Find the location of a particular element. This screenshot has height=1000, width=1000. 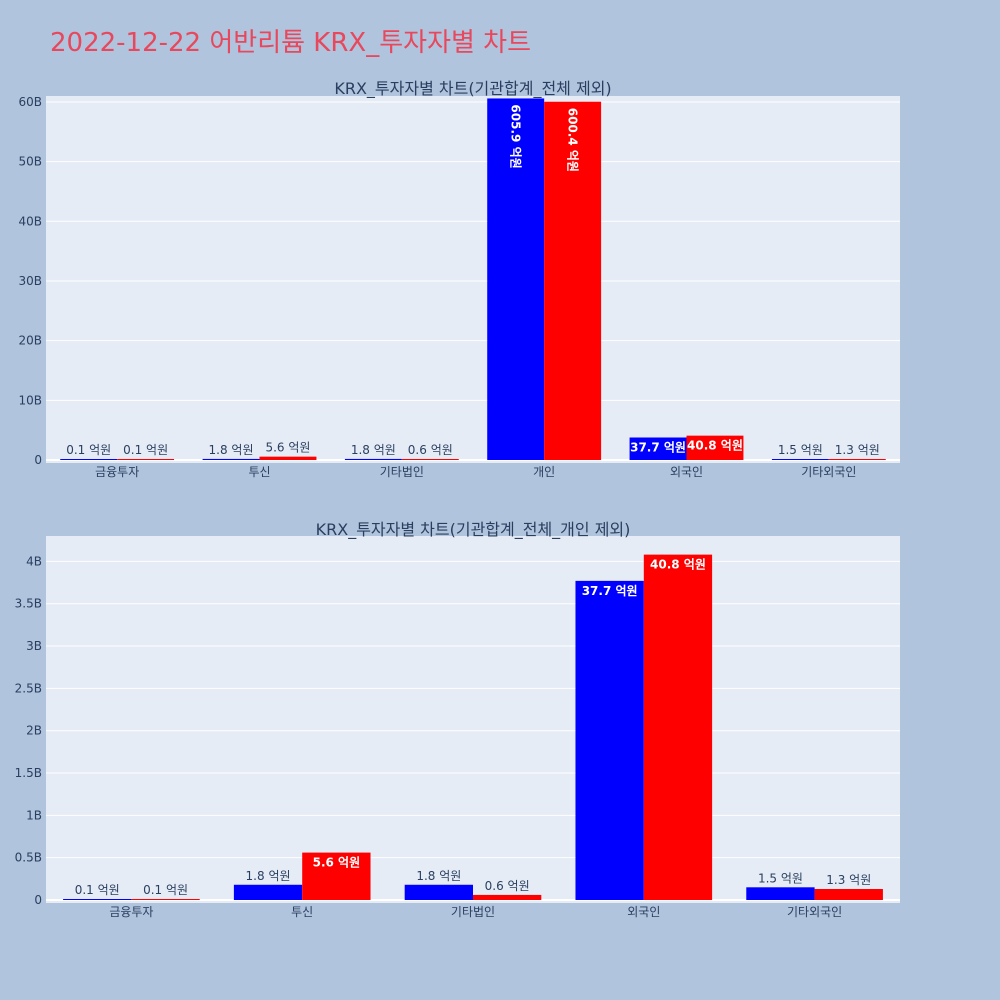

y-tick-label: 0.5B is located at coordinates (28, 858).